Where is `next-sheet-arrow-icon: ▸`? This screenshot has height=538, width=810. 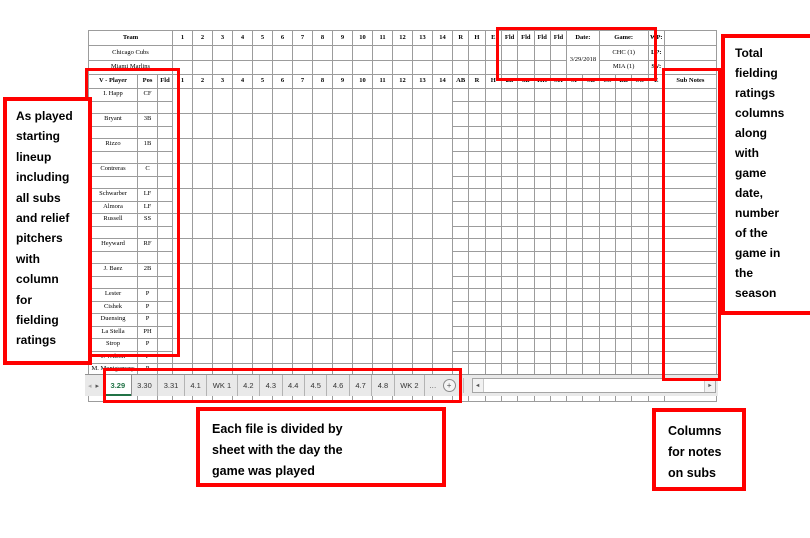 next-sheet-arrow-icon: ▸ is located at coordinates (97, 386).